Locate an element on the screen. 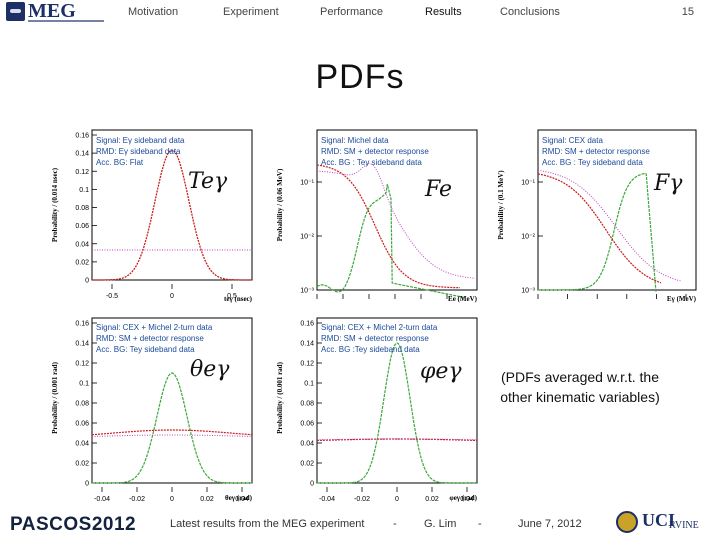 This screenshot has width=720, height=540. plot-fg-symbol: Fγ is located at coordinates (668, 183).